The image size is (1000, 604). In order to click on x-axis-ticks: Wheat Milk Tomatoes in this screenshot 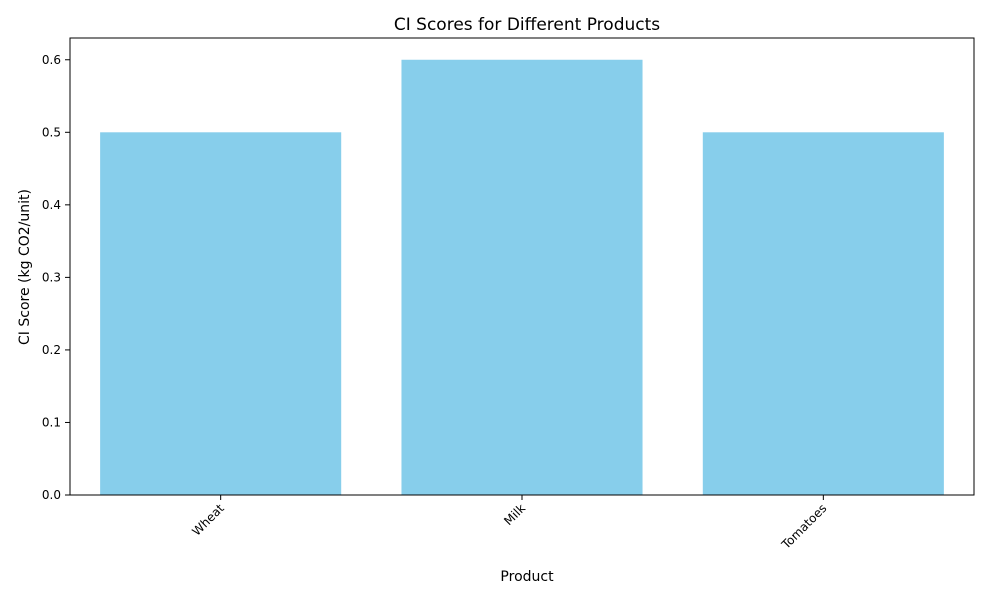, I will do `click(509, 523)`.